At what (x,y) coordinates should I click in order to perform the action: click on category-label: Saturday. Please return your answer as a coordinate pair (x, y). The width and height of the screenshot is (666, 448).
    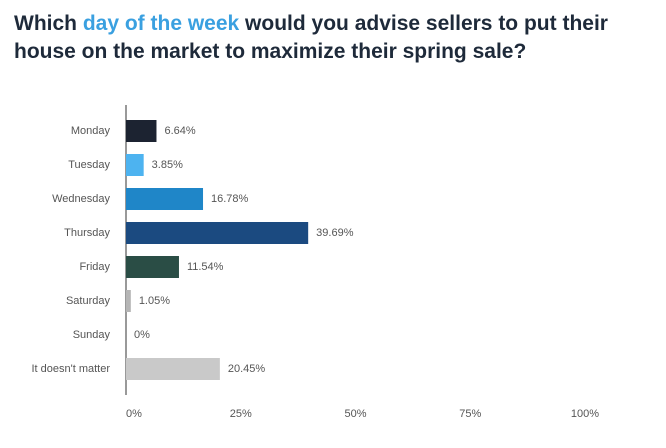
    Looking at the image, I should click on (88, 301).